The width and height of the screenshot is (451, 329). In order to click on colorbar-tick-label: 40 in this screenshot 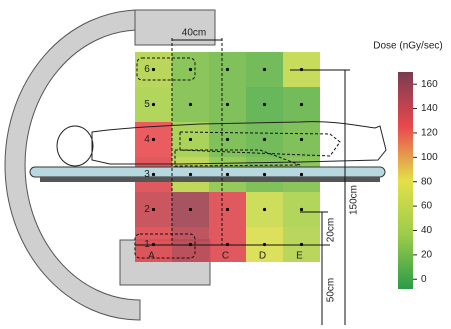, I will do `click(427, 230)`.